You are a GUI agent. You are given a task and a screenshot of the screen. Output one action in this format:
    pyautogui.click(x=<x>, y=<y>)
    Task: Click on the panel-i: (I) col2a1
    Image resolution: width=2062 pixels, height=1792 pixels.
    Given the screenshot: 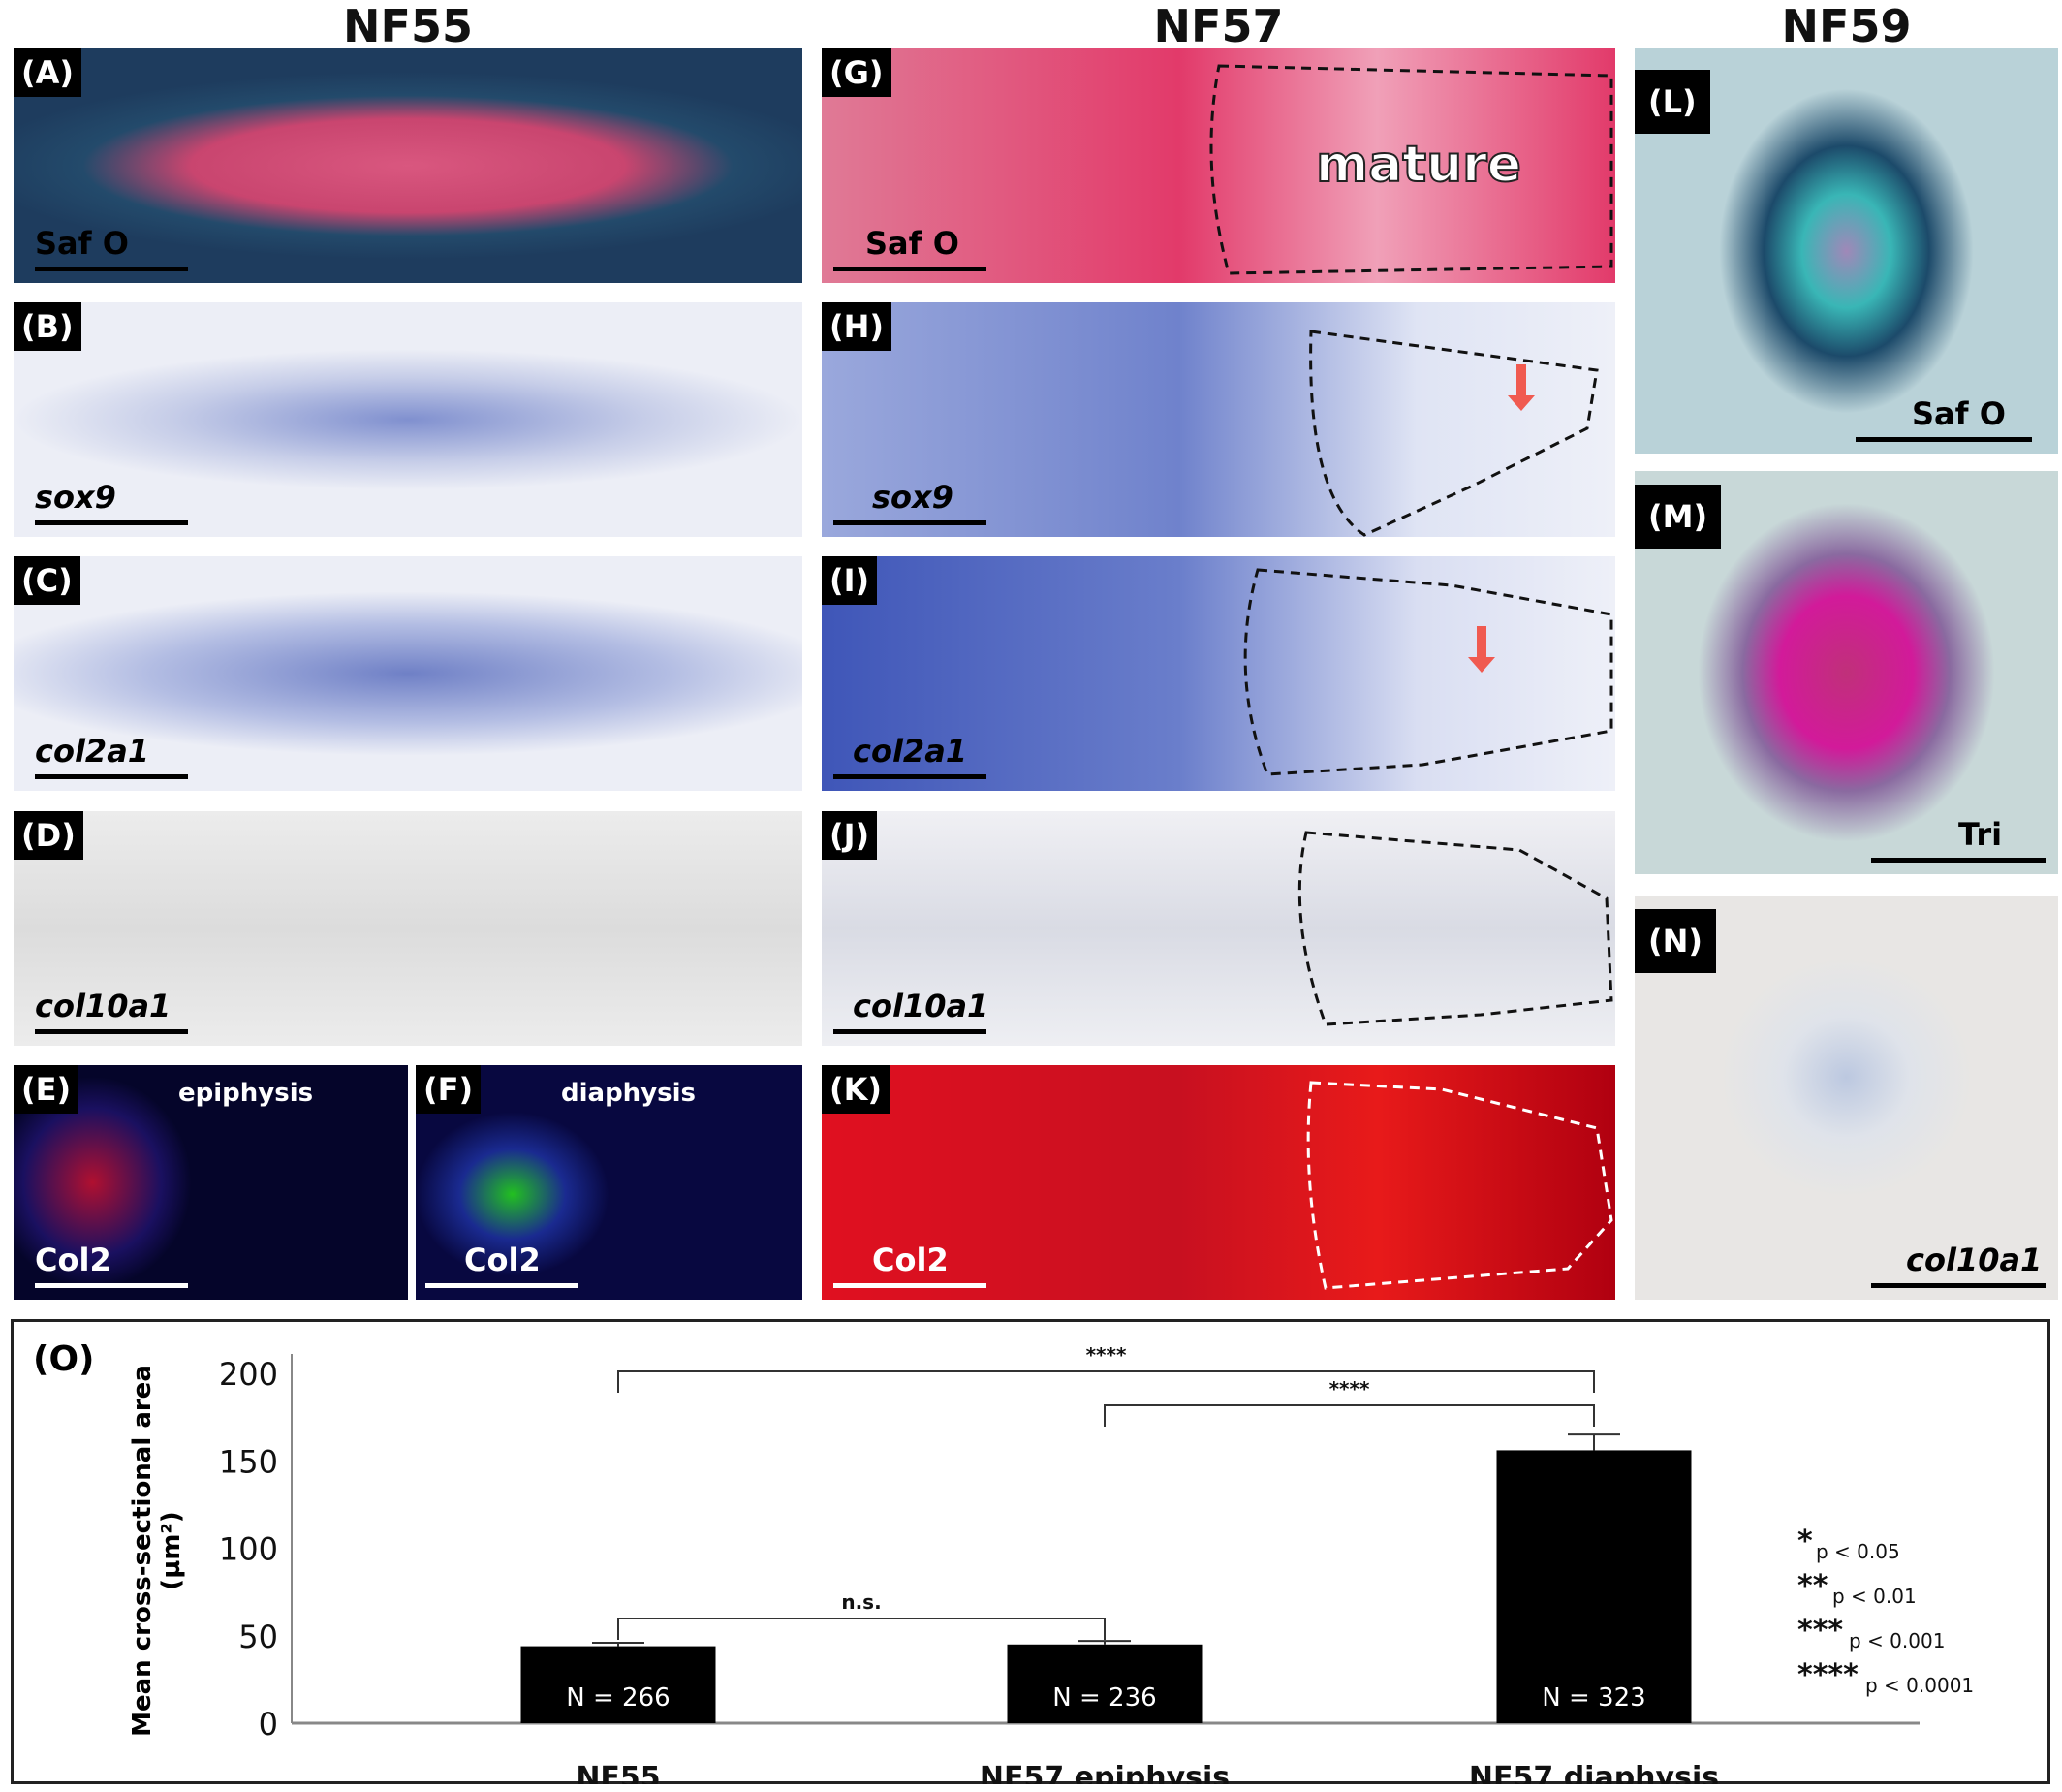 What is the action you would take?
    pyautogui.click(x=1218, y=673)
    